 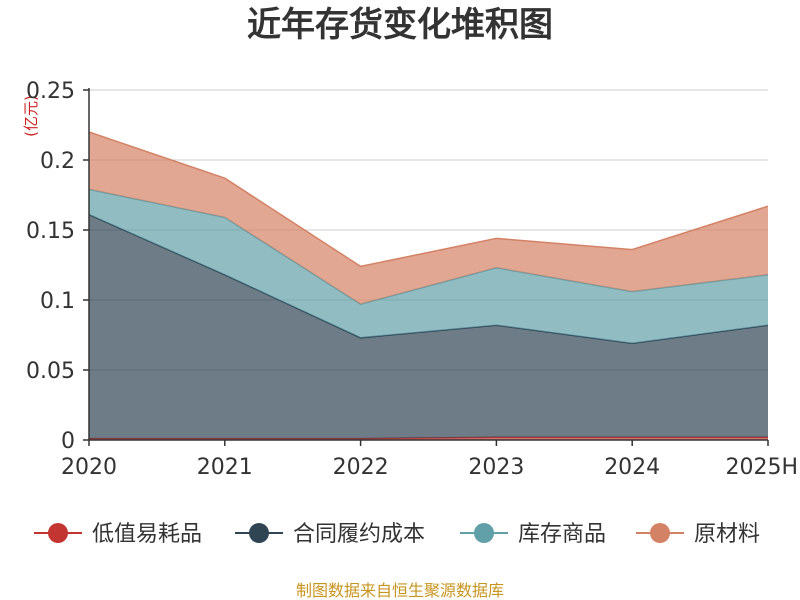 I want to click on y-tick-label: 0.1, so click(x=57, y=301).